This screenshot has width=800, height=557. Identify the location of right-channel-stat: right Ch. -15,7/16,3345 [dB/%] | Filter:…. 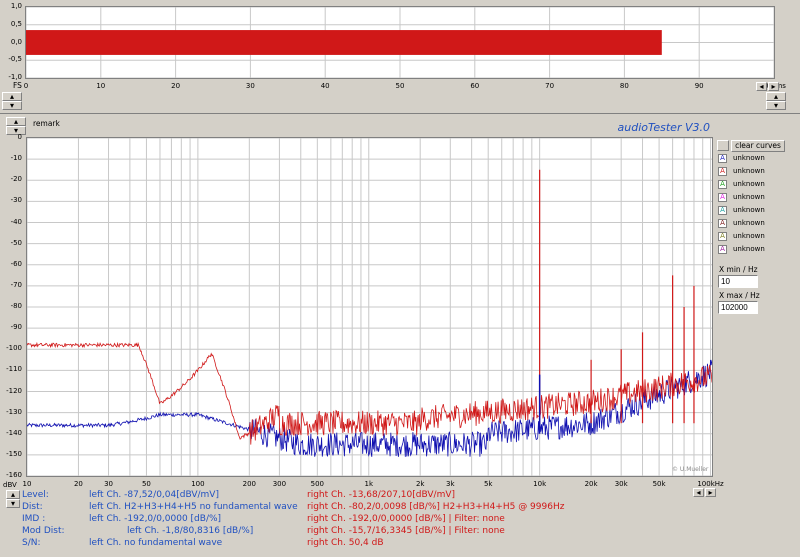
(406, 531).